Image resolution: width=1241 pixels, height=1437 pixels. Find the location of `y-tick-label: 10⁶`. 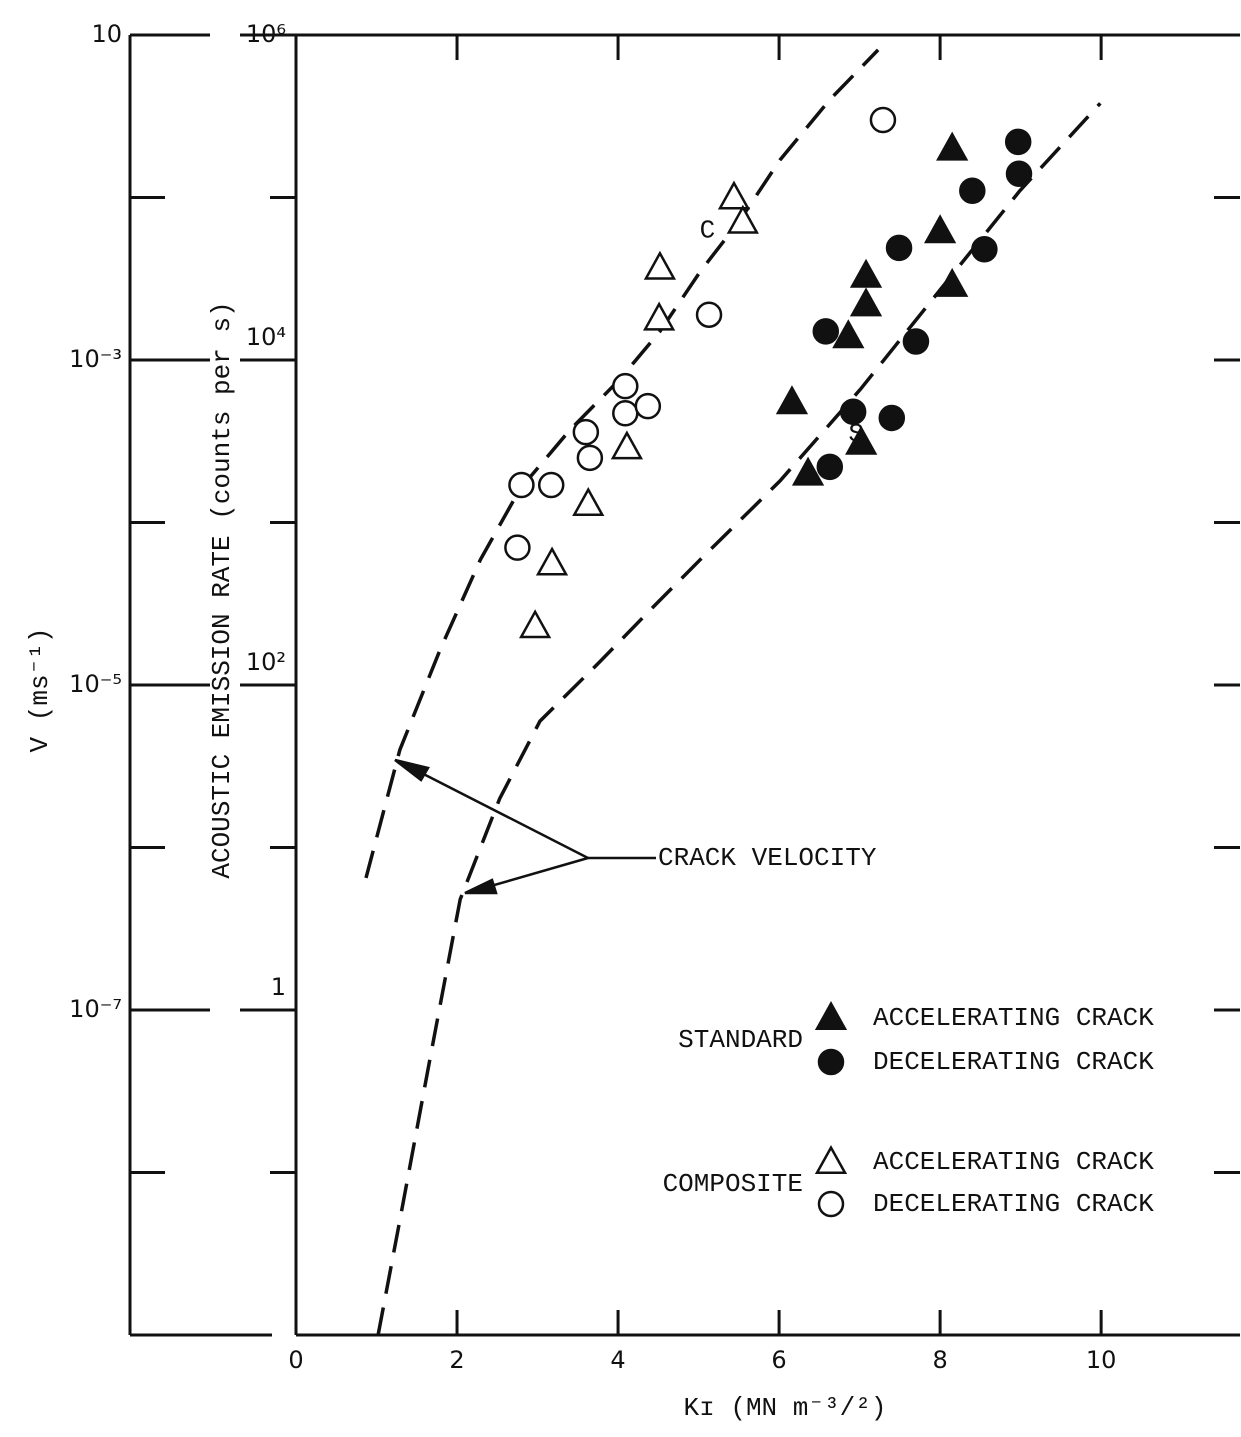

y-tick-label: 10⁶ is located at coordinates (266, 34).